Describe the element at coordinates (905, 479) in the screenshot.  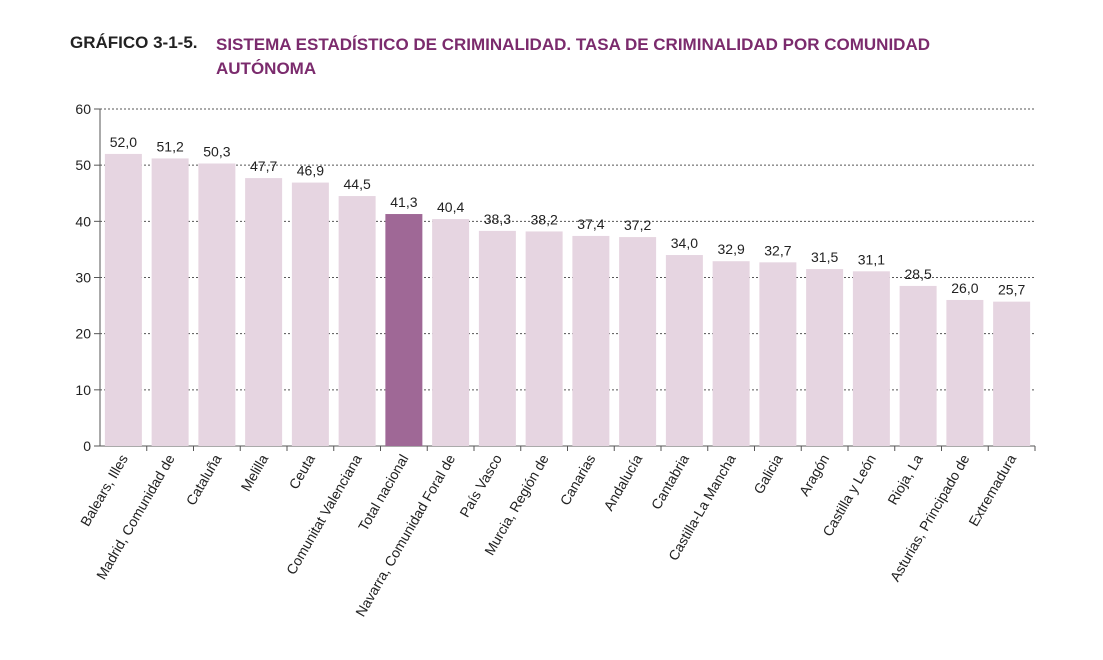
I see `x-tick-label: Rioja, La` at that location.